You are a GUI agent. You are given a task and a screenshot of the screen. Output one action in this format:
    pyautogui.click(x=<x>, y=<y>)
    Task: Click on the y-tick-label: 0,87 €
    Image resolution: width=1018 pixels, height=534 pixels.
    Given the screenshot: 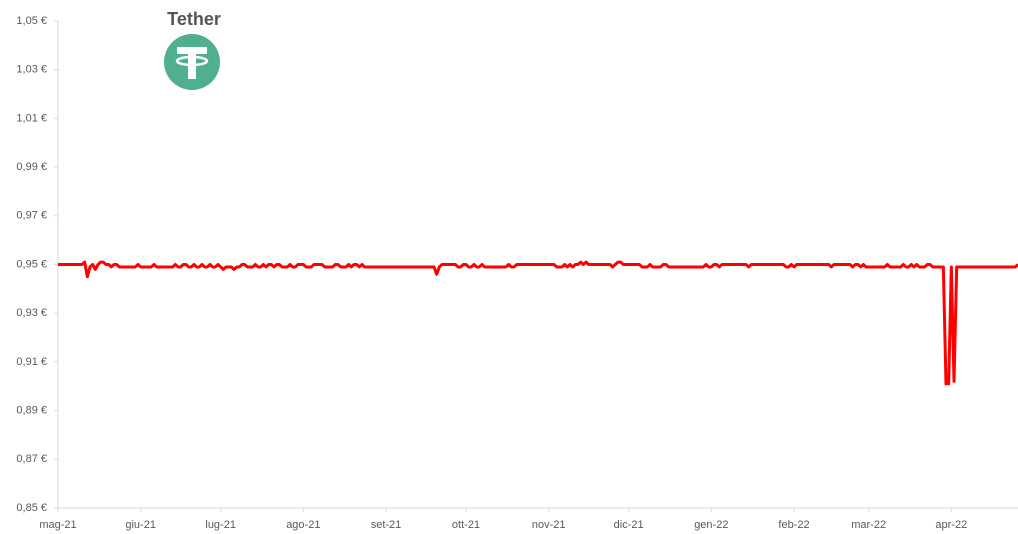 What is the action you would take?
    pyautogui.click(x=31, y=459)
    